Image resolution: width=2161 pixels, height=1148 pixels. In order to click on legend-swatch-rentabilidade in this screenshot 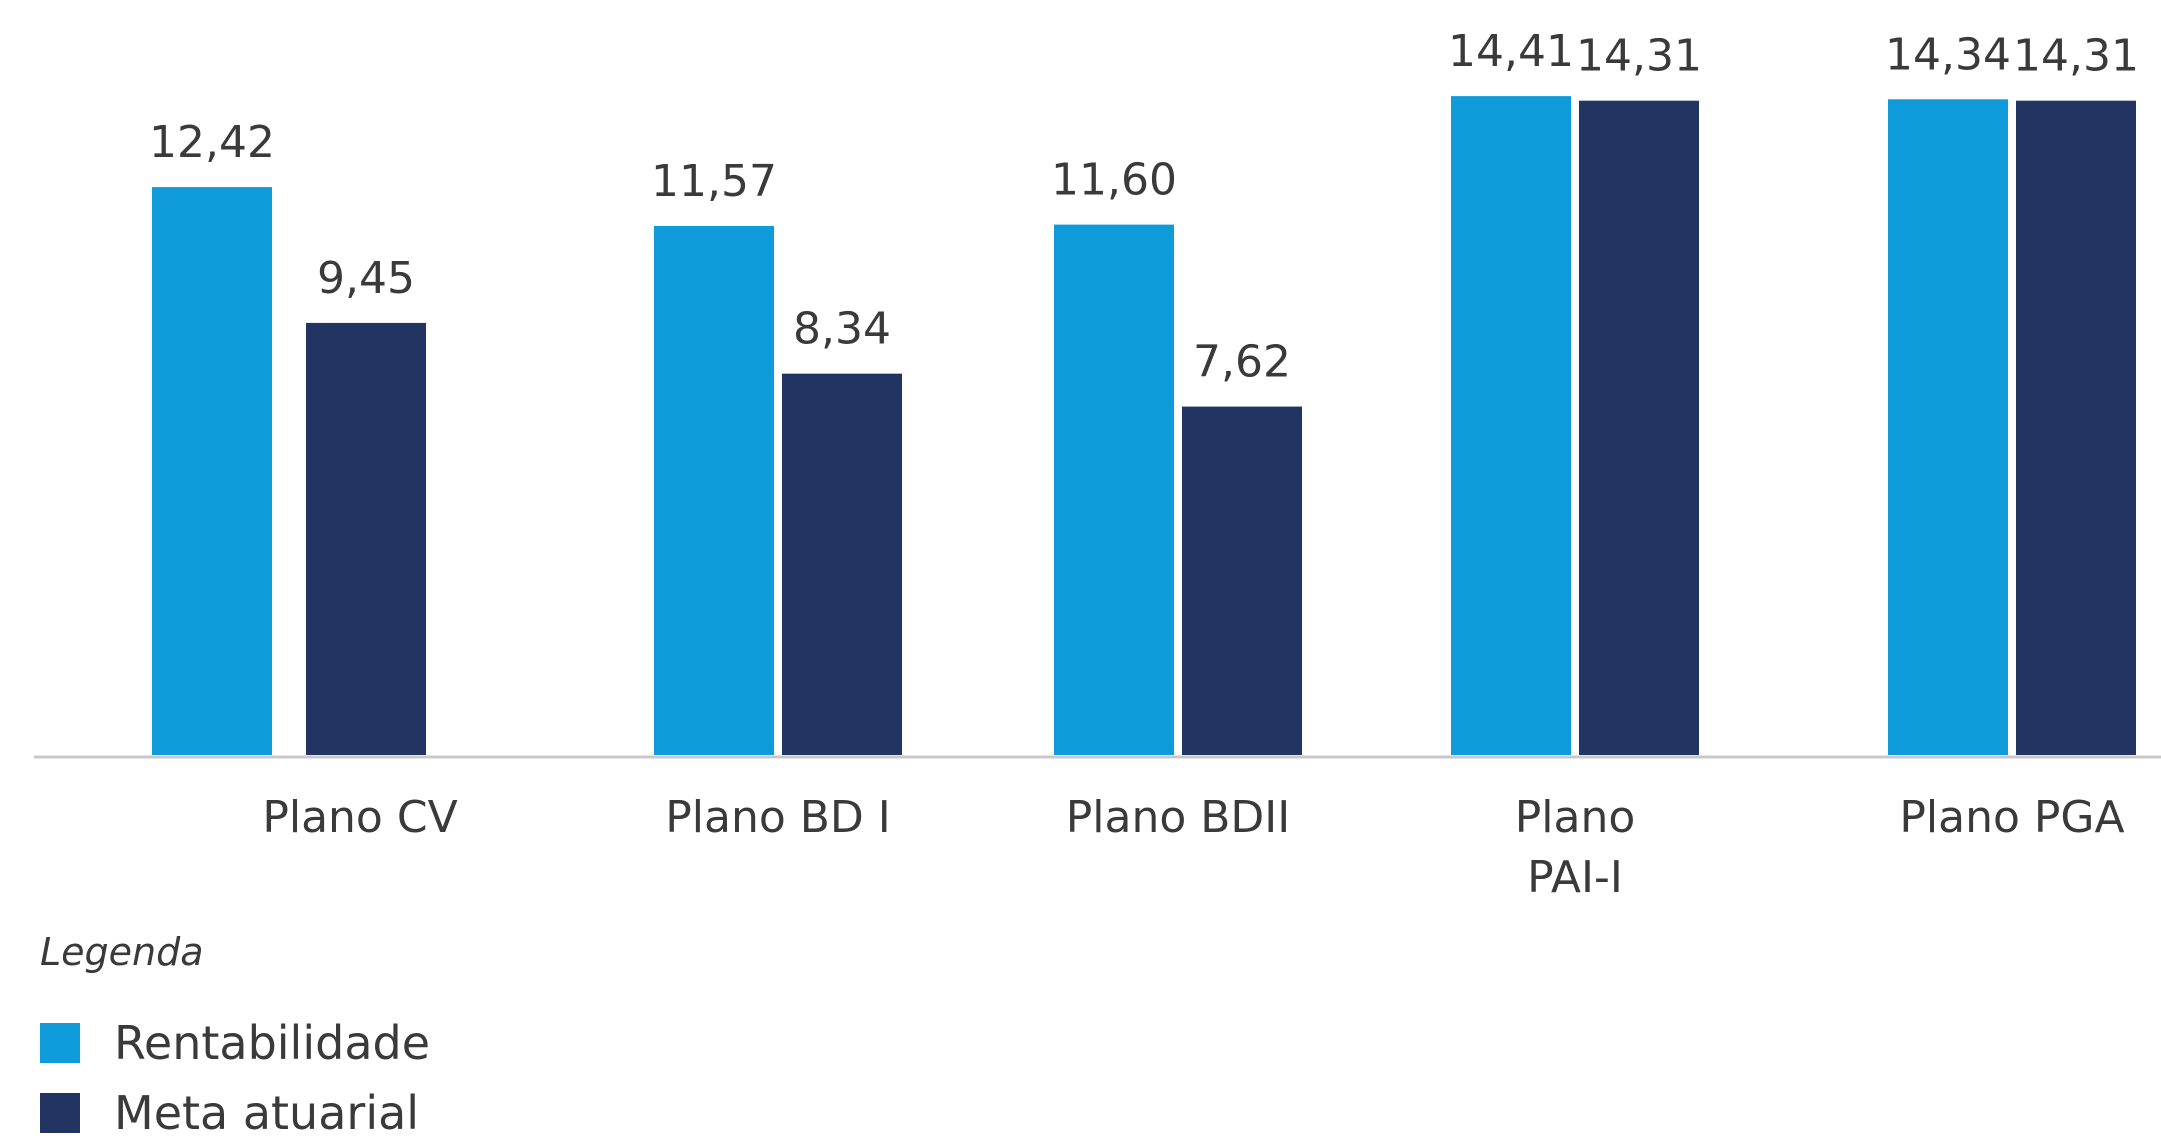, I will do `click(60, 1043)`.